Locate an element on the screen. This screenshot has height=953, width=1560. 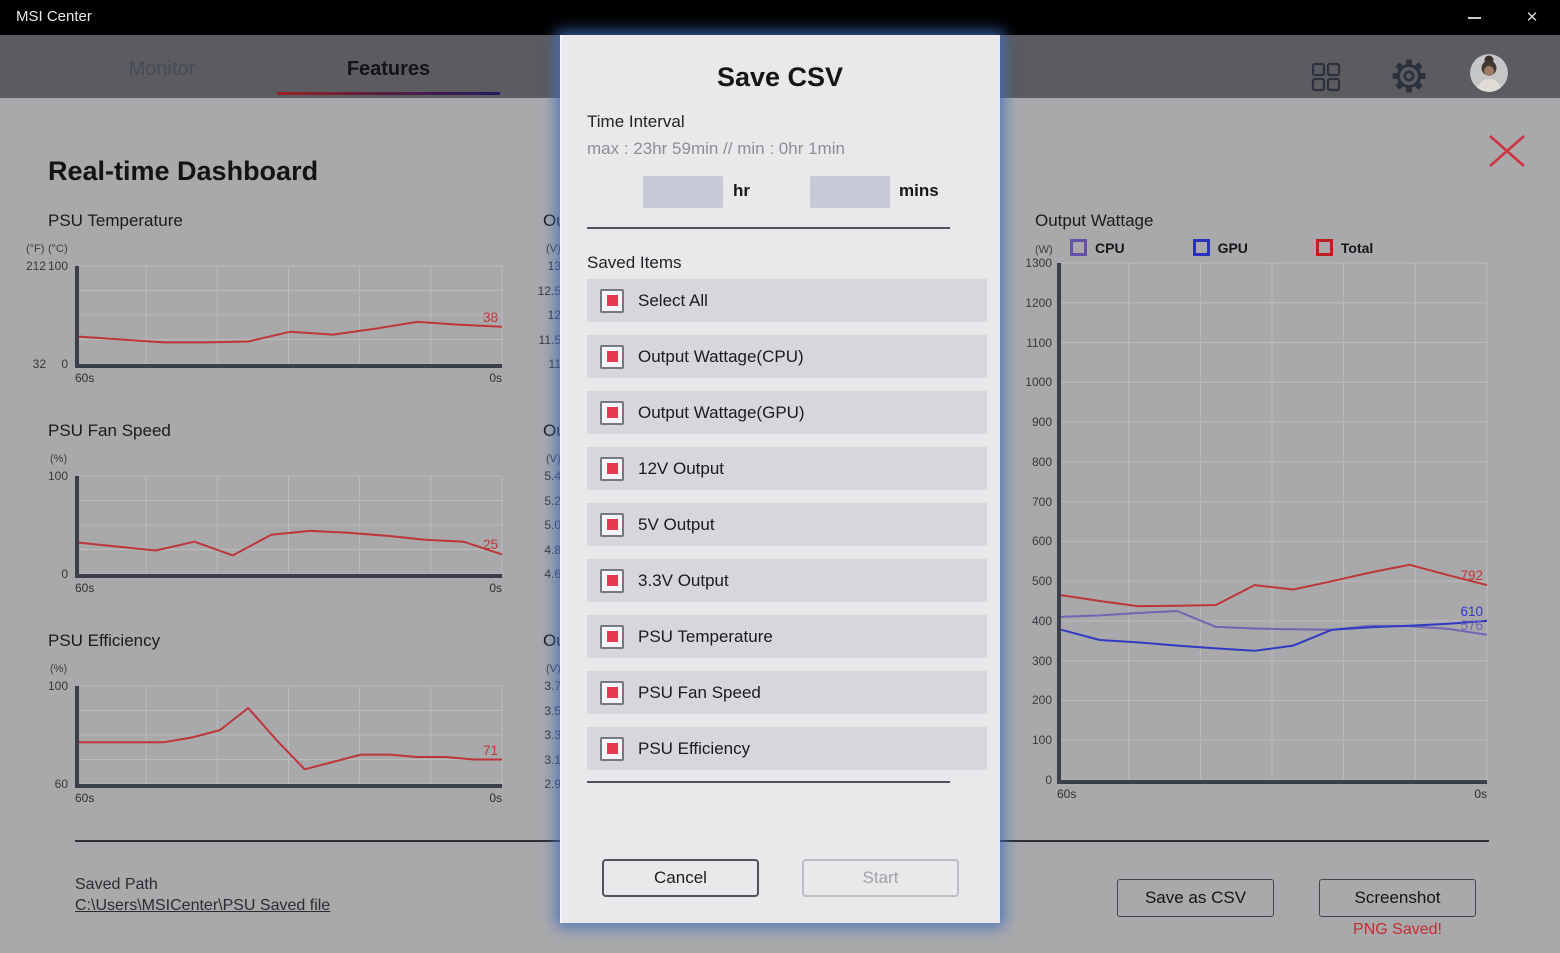
y-axis-tick: 3.5 is located at coordinates (552, 710).